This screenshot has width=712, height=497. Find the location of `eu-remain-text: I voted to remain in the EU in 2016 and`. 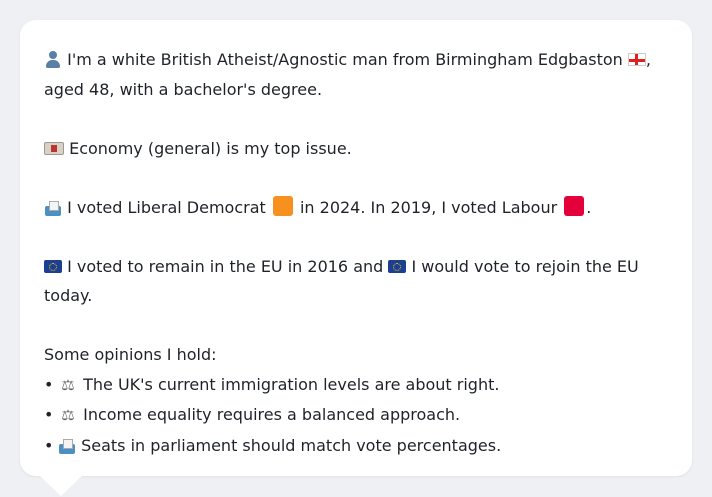

eu-remain-text: I voted to remain in the EU in 2016 and is located at coordinates (225, 266).